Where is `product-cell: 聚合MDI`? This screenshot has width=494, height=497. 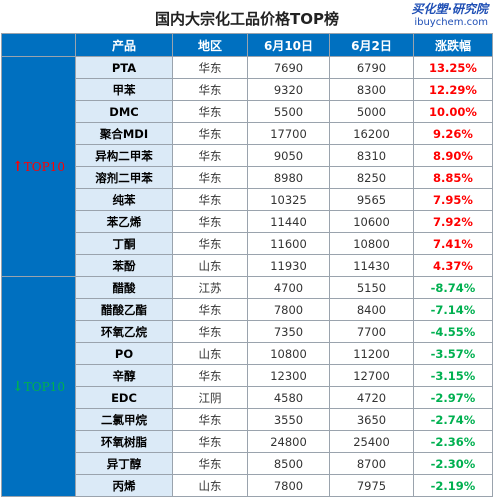
product-cell: 聚合MDI is located at coordinates (124, 133).